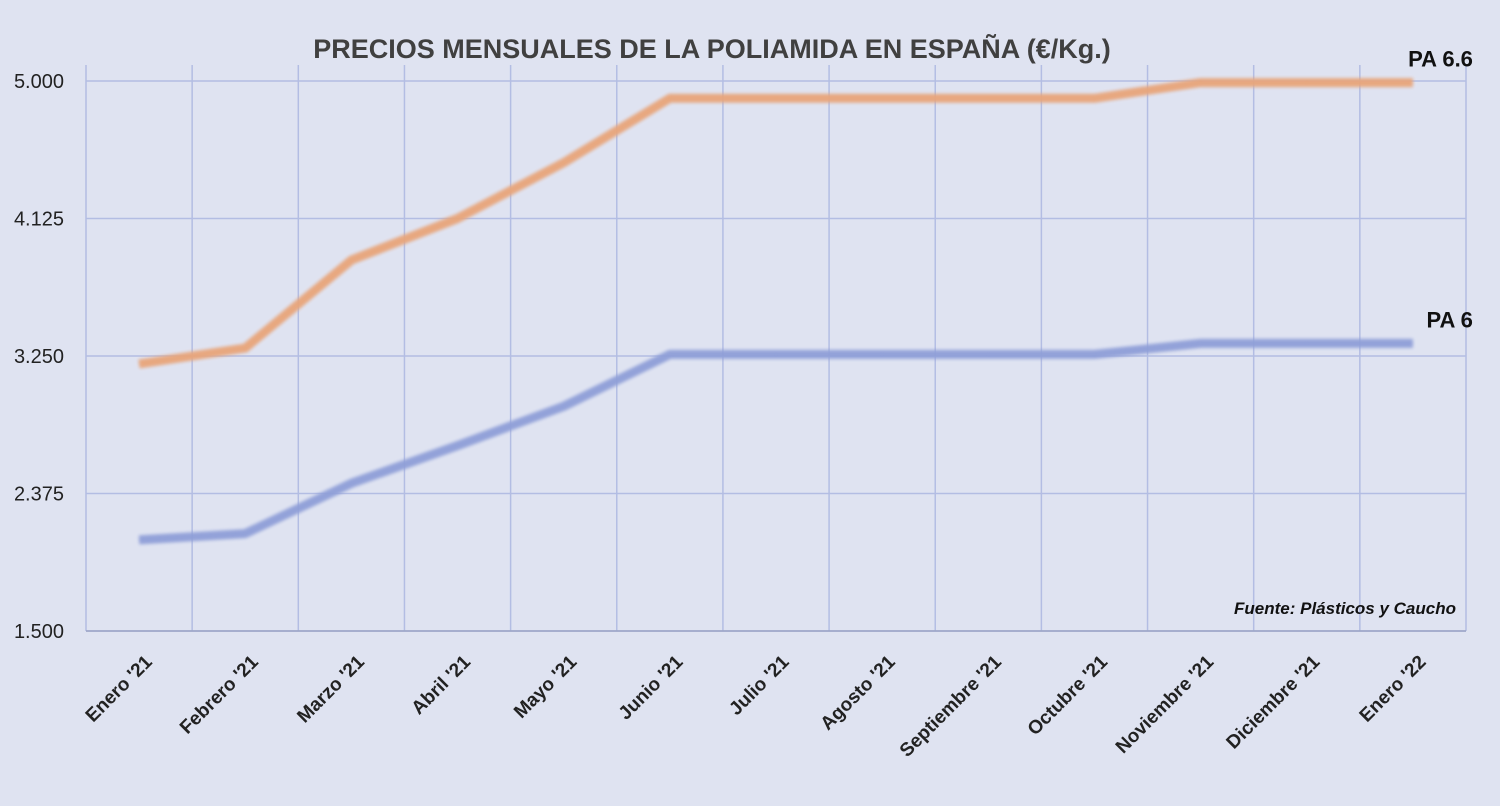 This screenshot has height=806, width=1500. Describe the element at coordinates (1345, 608) in the screenshot. I see `source-annotation: Fuente: Plásticos y Caucho` at that location.